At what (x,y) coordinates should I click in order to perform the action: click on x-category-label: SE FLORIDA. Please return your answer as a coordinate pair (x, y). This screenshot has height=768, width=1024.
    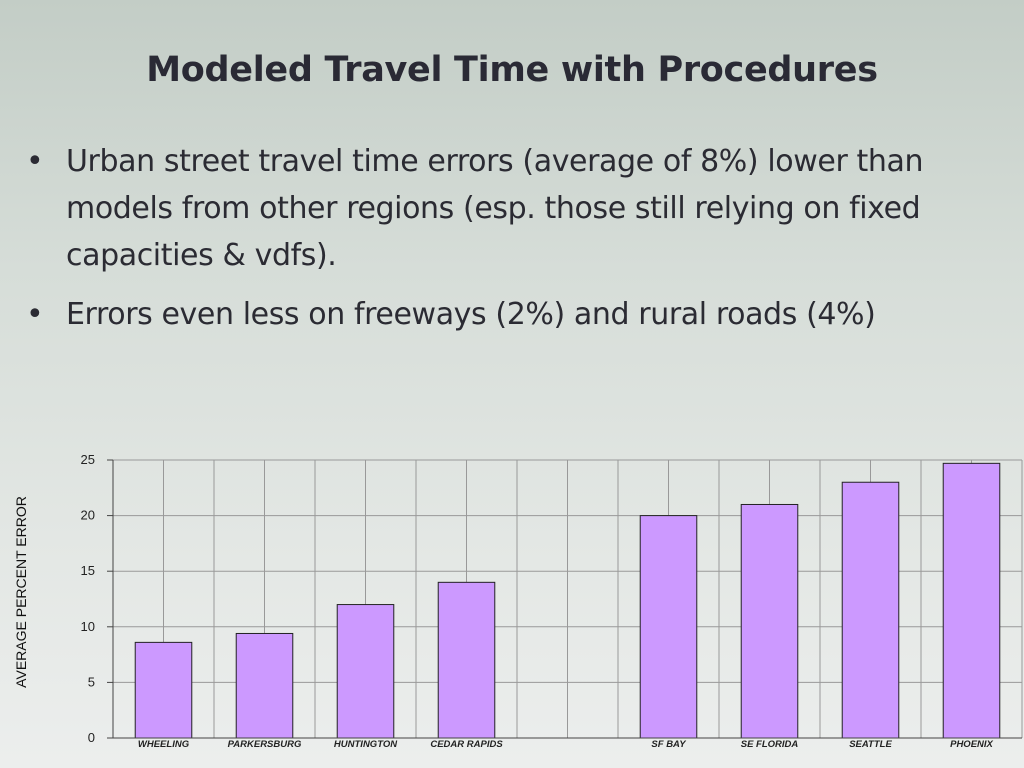
    Looking at the image, I should click on (770, 744).